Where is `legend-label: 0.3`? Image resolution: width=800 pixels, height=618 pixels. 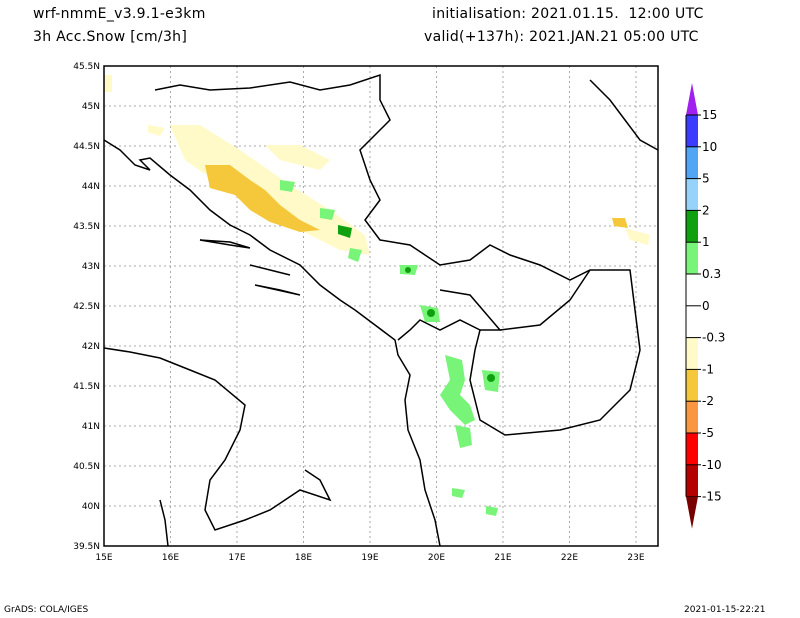 legend-label: 0.3 is located at coordinates (711, 274).